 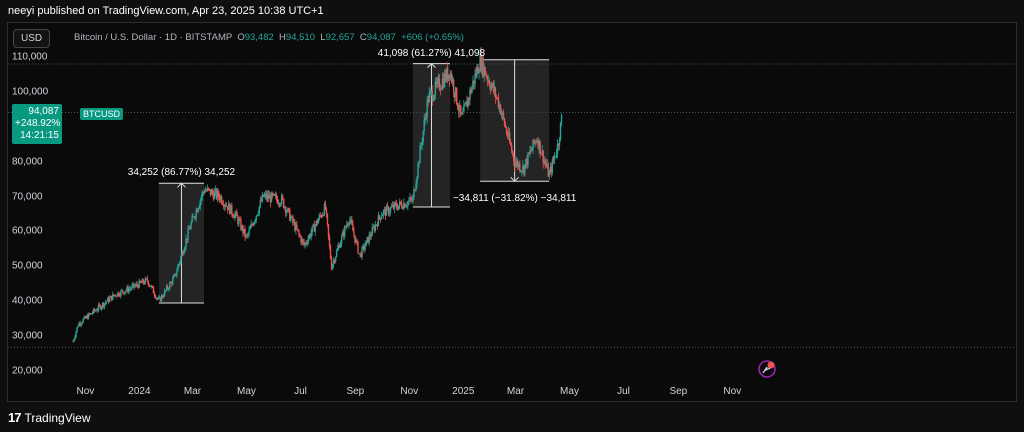 What do you see at coordinates (767, 369) in the screenshot?
I see `snapshot-icon` at bounding box center [767, 369].